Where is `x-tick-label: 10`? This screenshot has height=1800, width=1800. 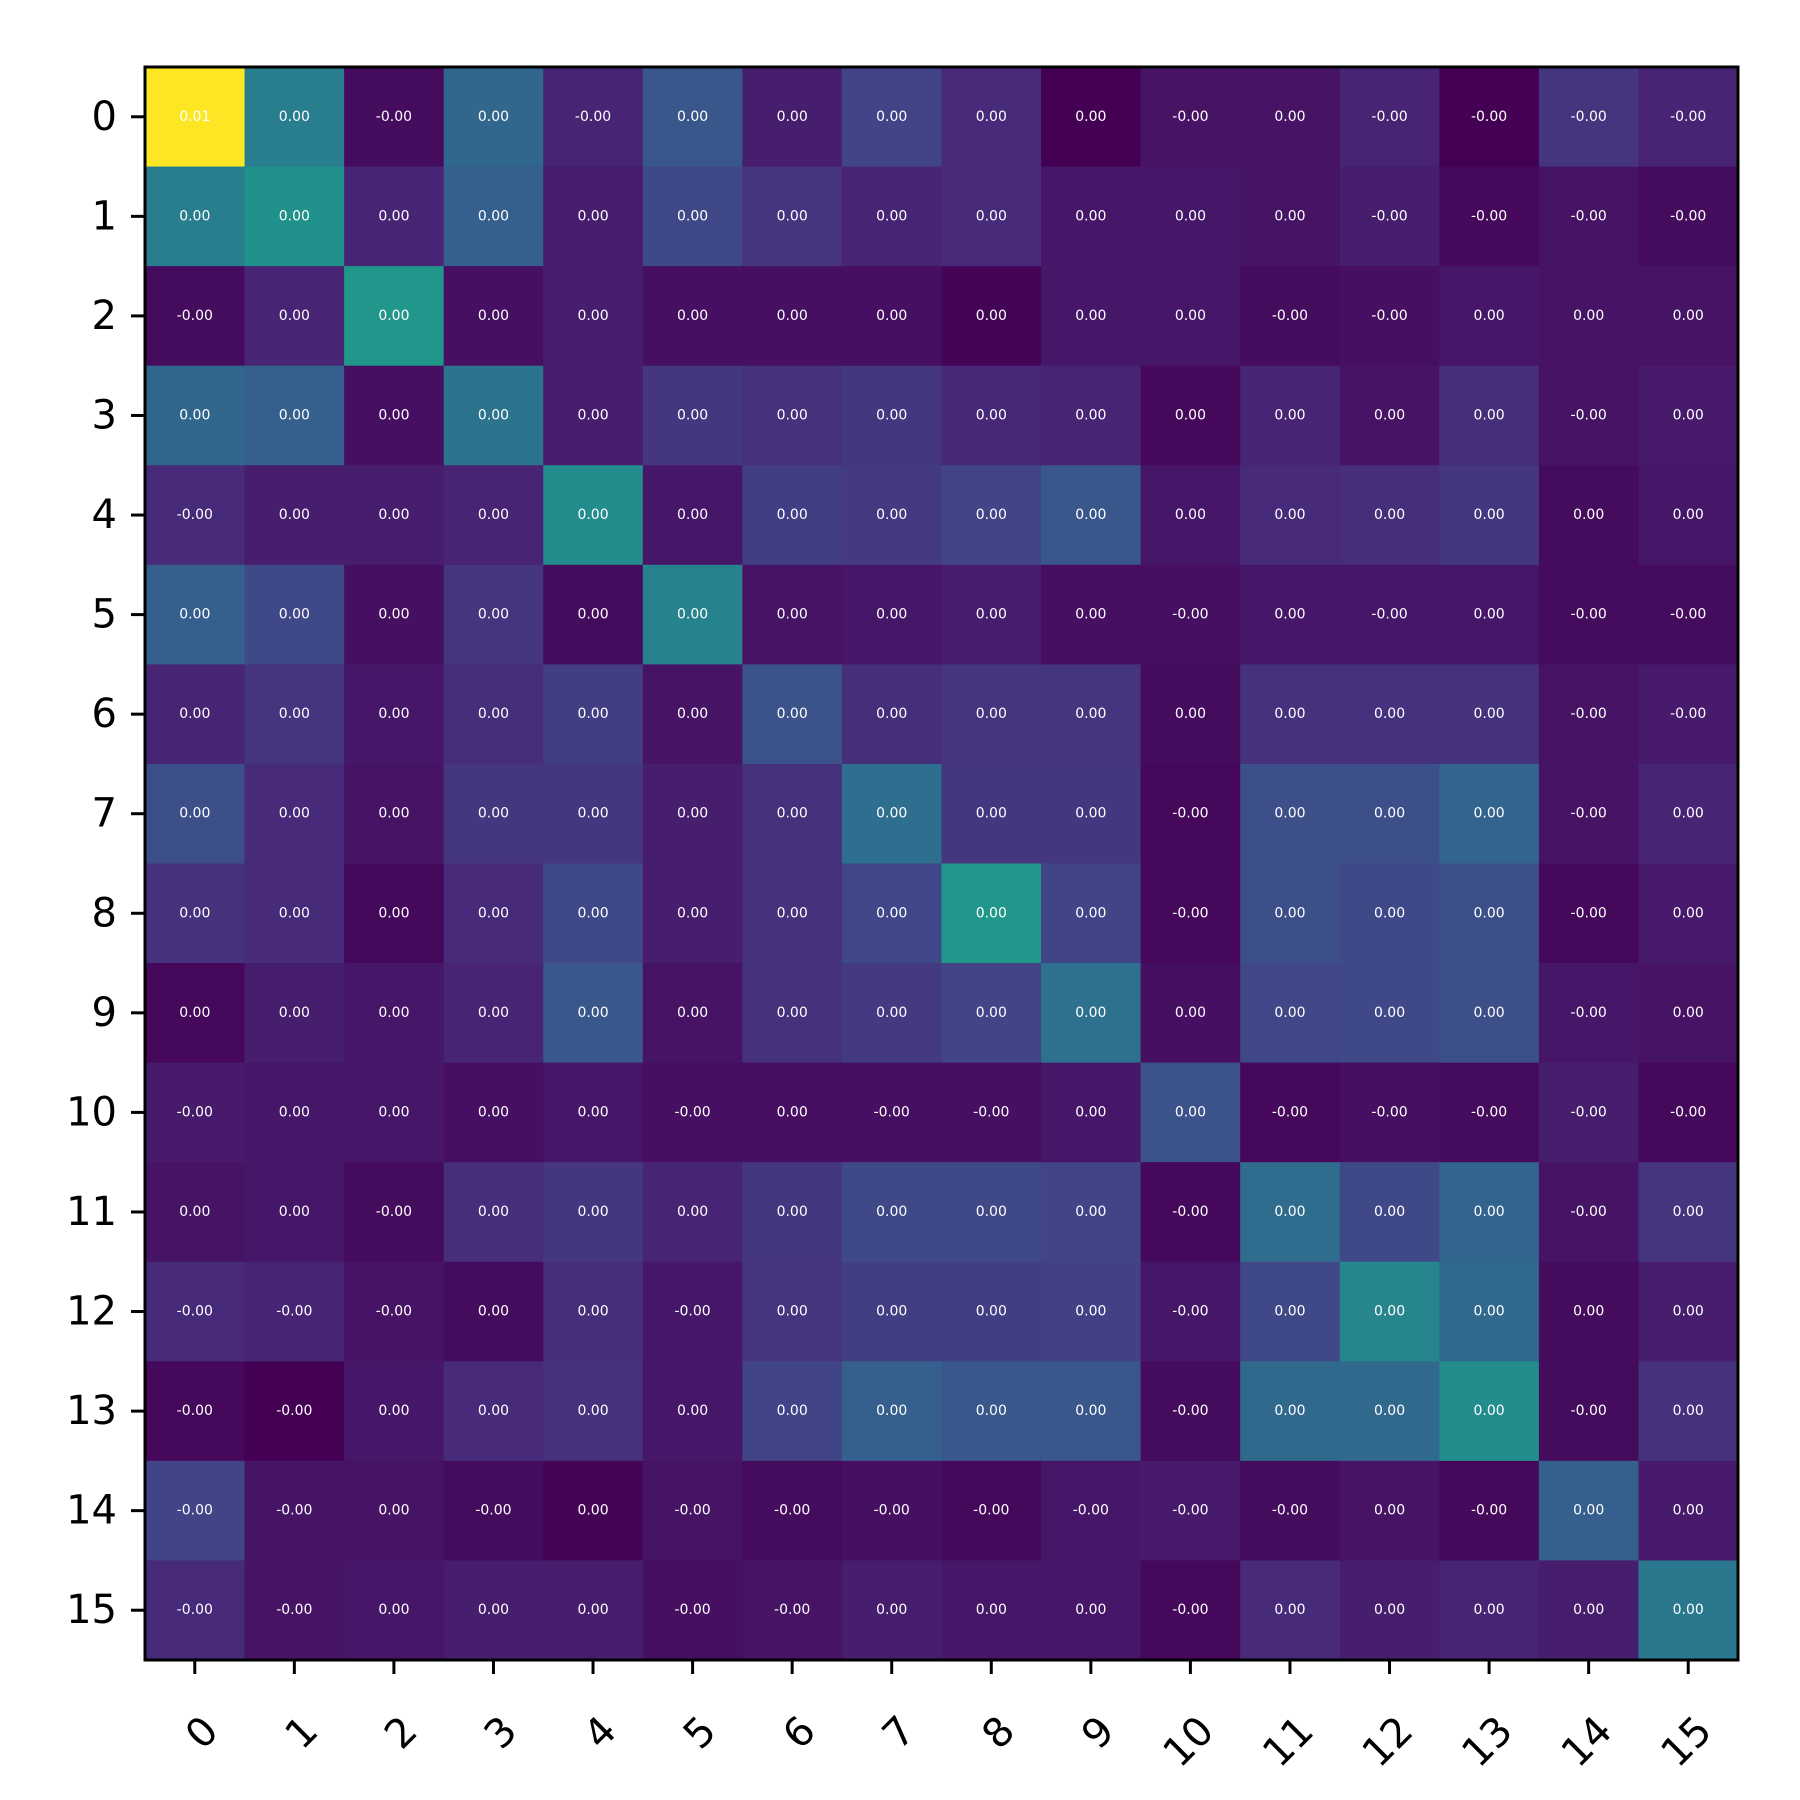 x-tick-label: 10 is located at coordinates (1189, 1742).